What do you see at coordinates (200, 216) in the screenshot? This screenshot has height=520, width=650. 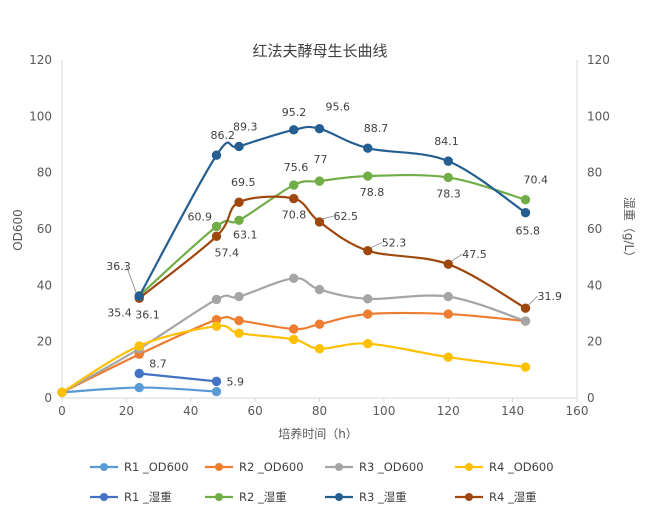 I see `data-label: 60.9` at bounding box center [200, 216].